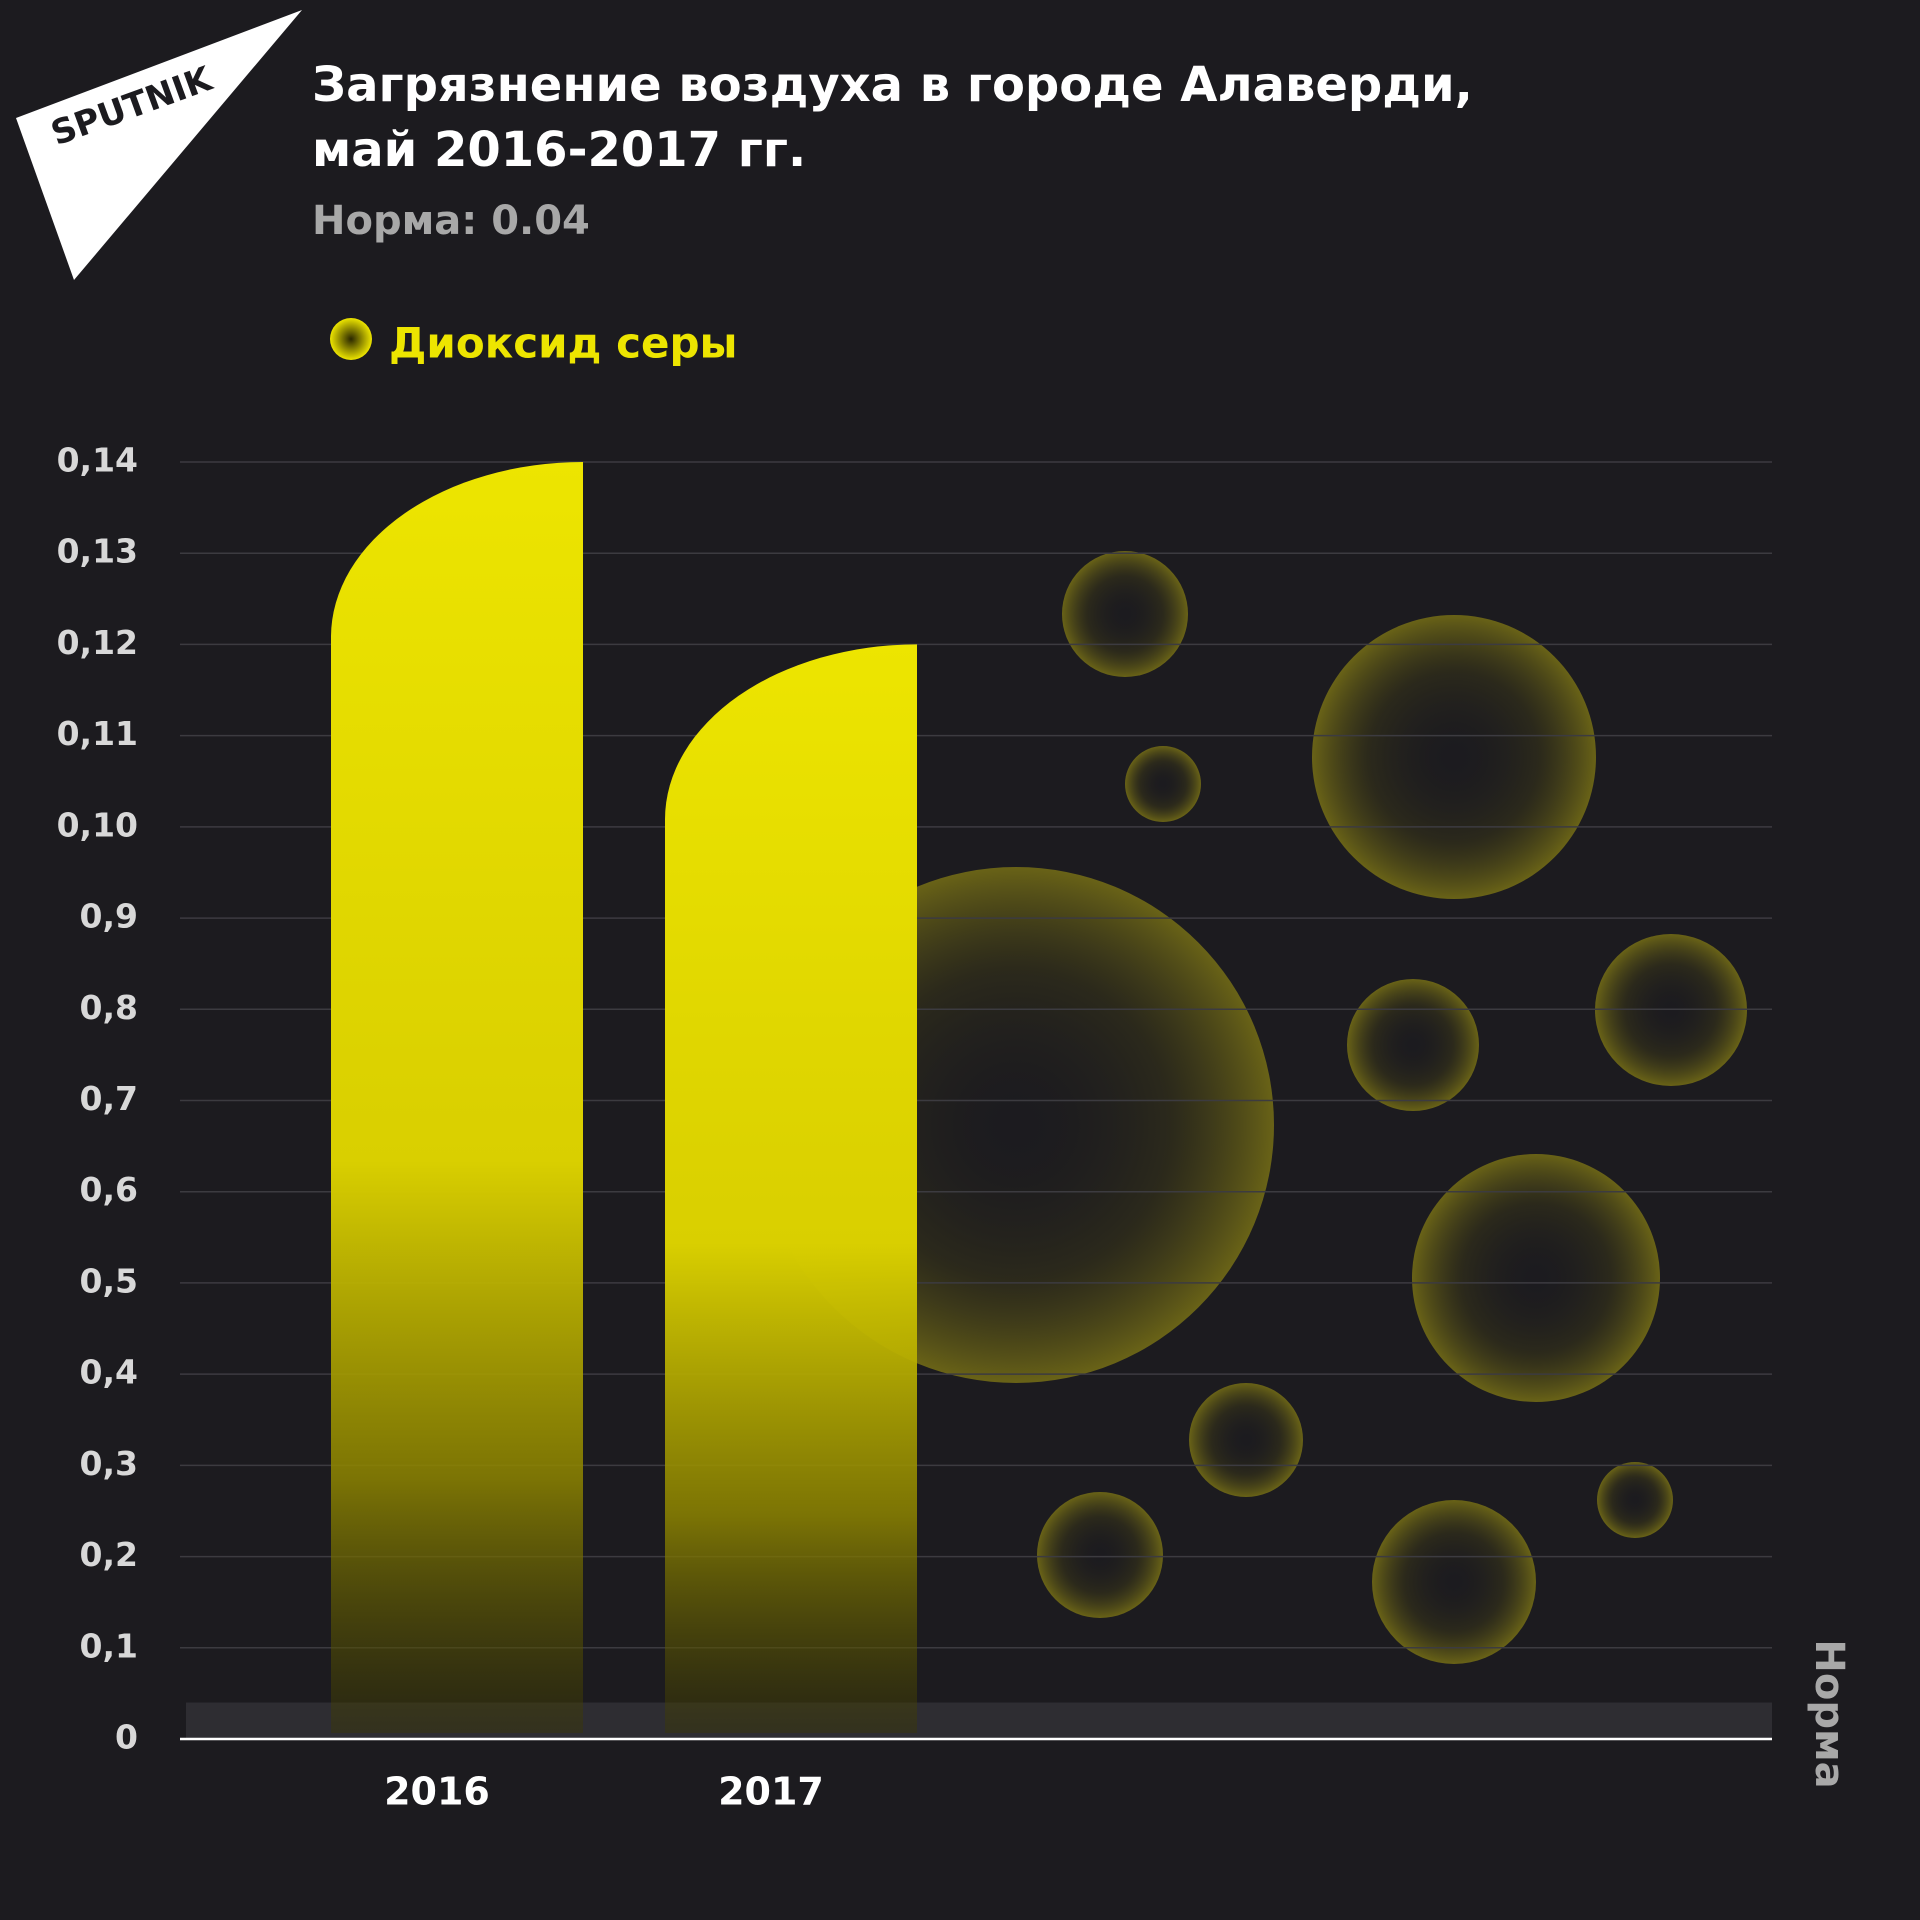  Describe the element at coordinates (109, 1189) in the screenshot. I see `y-tick-label: 0,6` at that location.